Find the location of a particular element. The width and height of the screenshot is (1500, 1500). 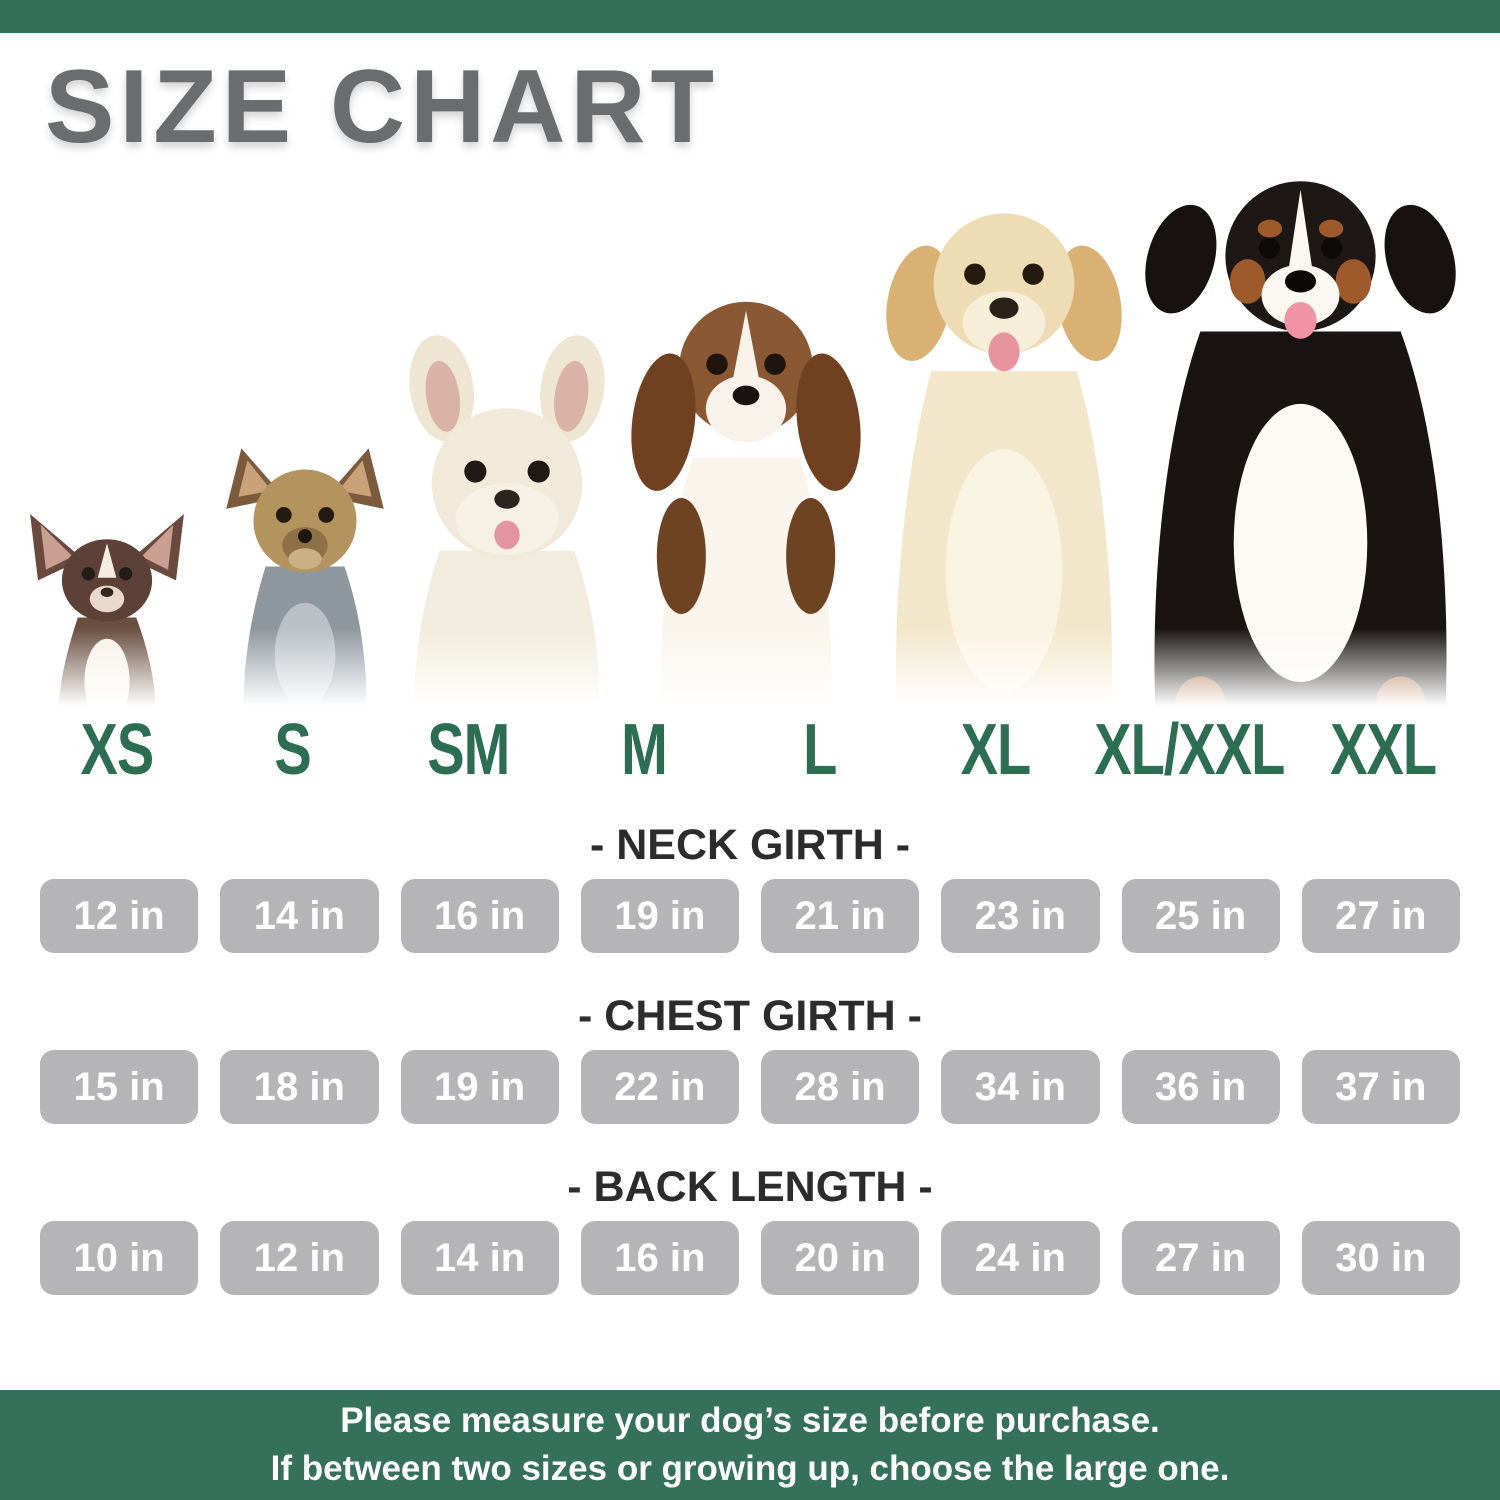

neck-girth-value: 14 in is located at coordinates (299, 916).